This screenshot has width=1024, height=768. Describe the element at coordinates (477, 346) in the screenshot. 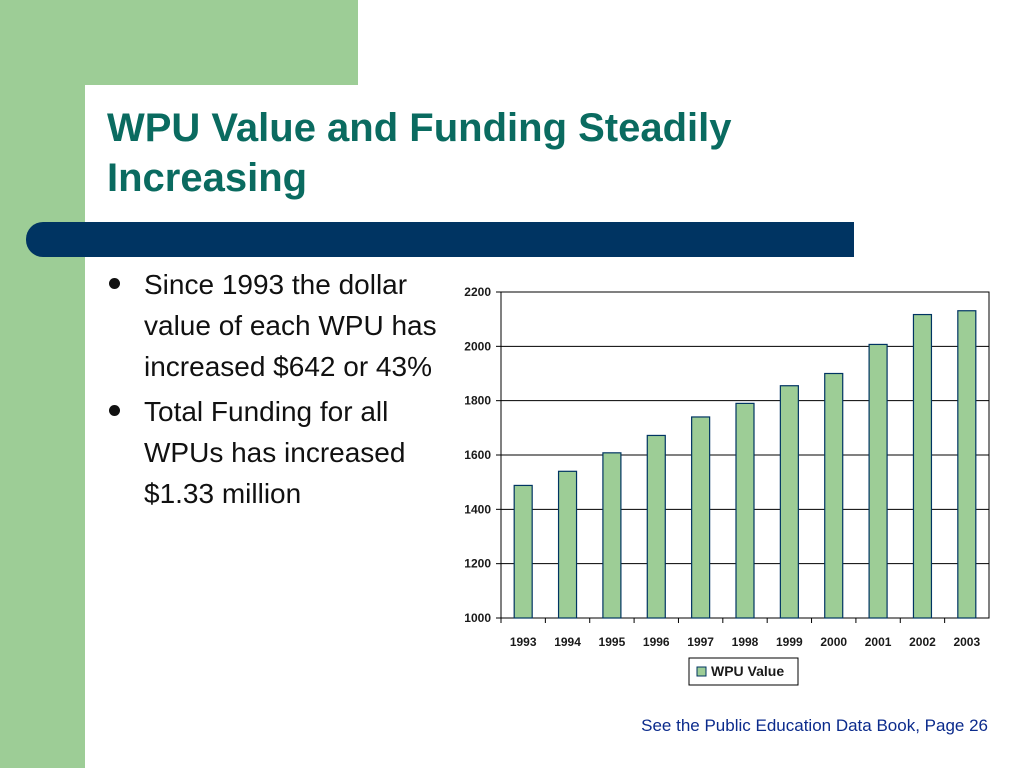

I see `y-tick-label: 2000` at that location.